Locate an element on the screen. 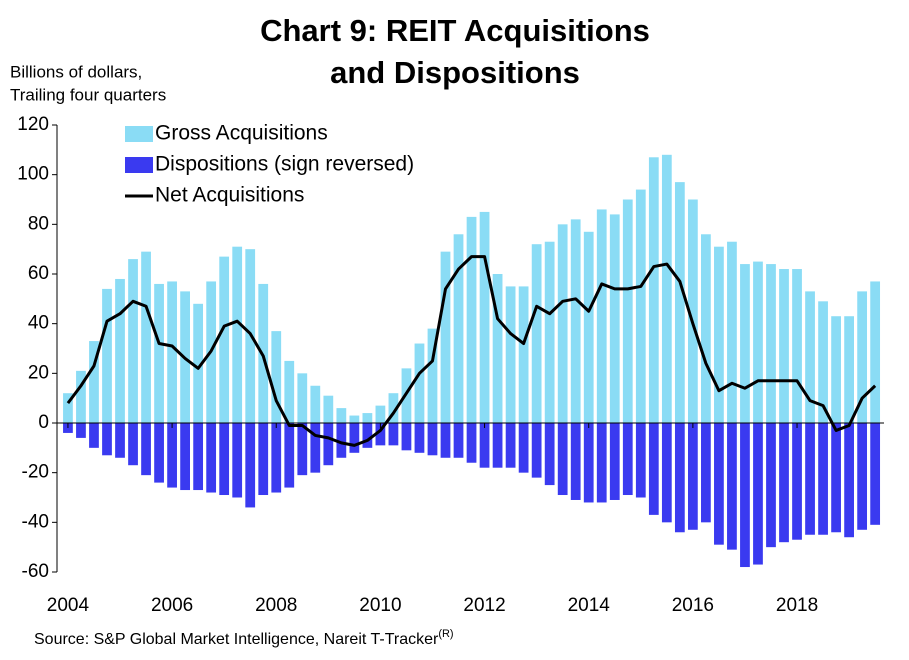  y-tick-label: 80 is located at coordinates (38, 223).